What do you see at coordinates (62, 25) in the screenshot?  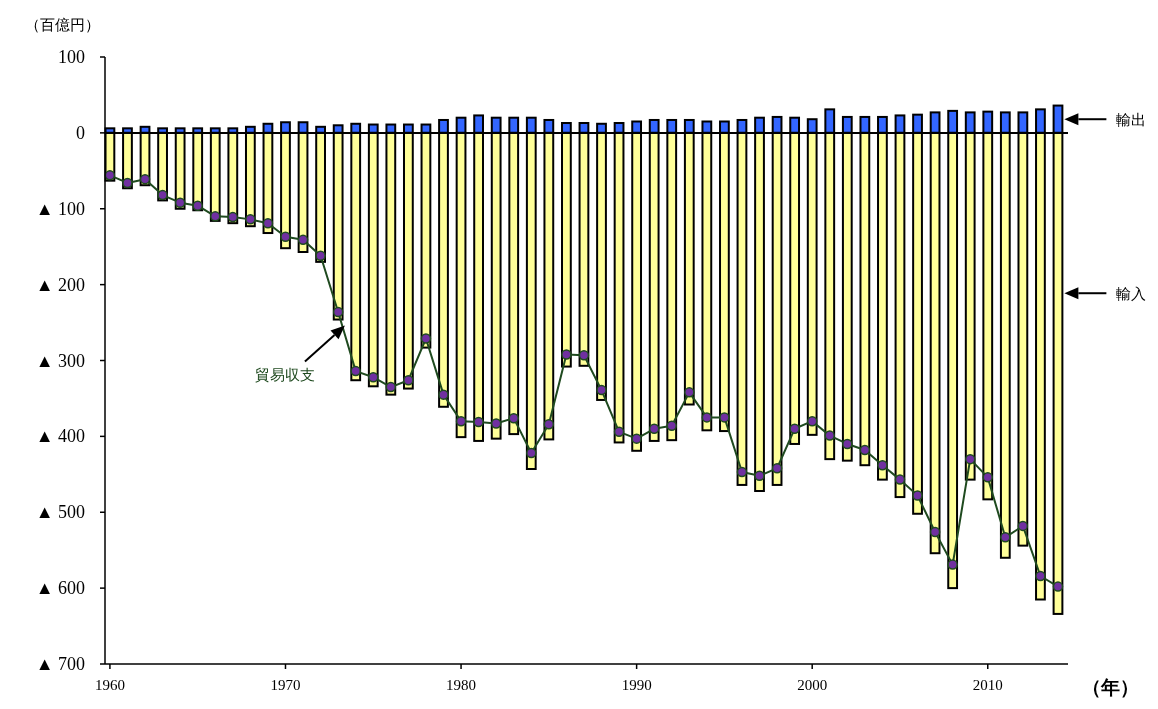 I see `y-axis-title: （百億円）` at bounding box center [62, 25].